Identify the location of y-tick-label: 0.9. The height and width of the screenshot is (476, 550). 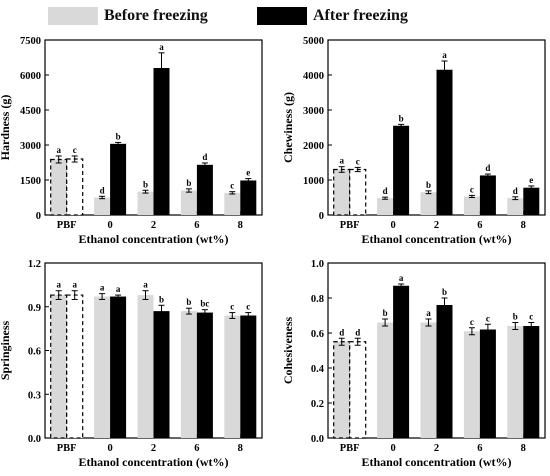
(34, 308).